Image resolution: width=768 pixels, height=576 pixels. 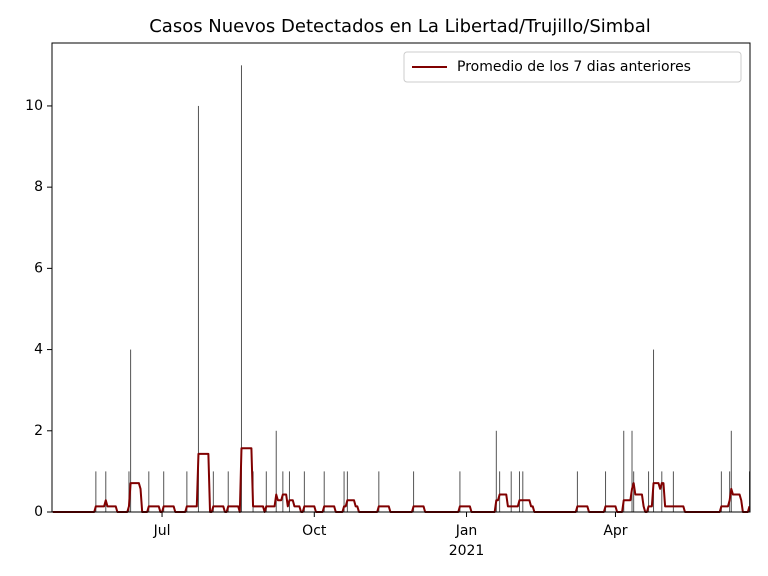 I want to click on legend-box, so click(x=572, y=67).